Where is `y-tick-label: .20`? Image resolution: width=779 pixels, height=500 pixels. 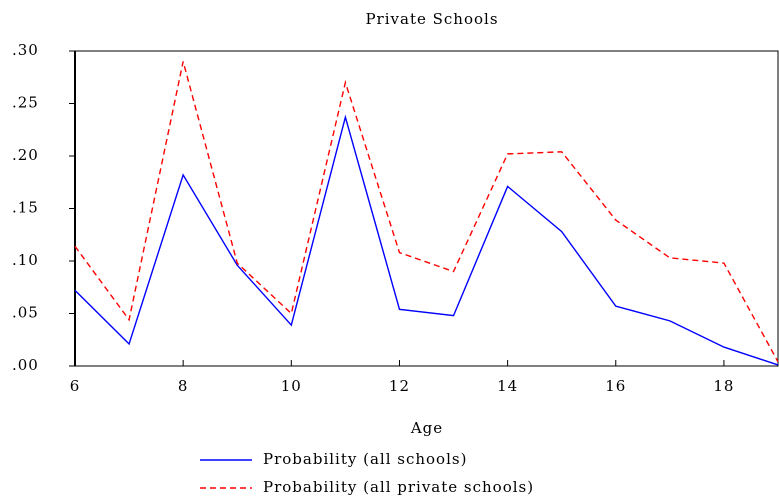 y-tick-label: .20 is located at coordinates (25, 155).